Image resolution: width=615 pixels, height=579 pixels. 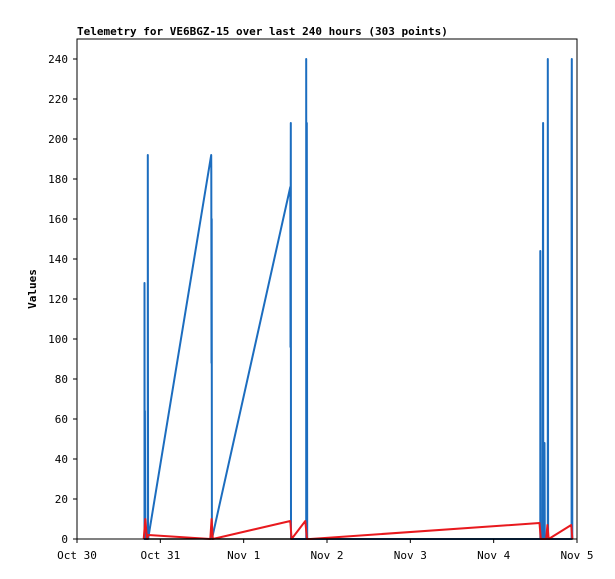 I want to click on x-tick-label: Nov 5, so click(x=576, y=555).